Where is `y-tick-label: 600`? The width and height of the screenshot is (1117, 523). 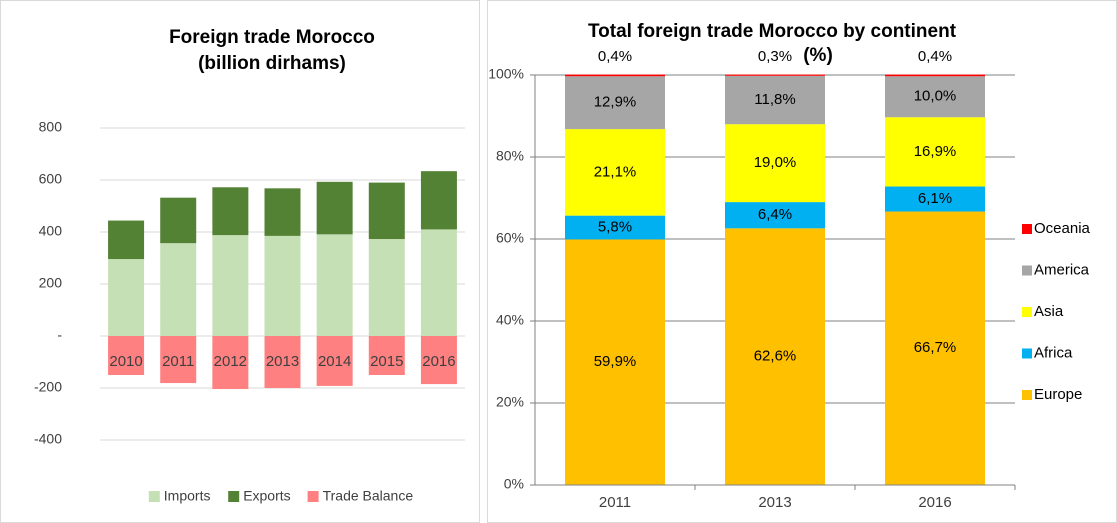
y-tick-label: 600 is located at coordinates (51, 179).